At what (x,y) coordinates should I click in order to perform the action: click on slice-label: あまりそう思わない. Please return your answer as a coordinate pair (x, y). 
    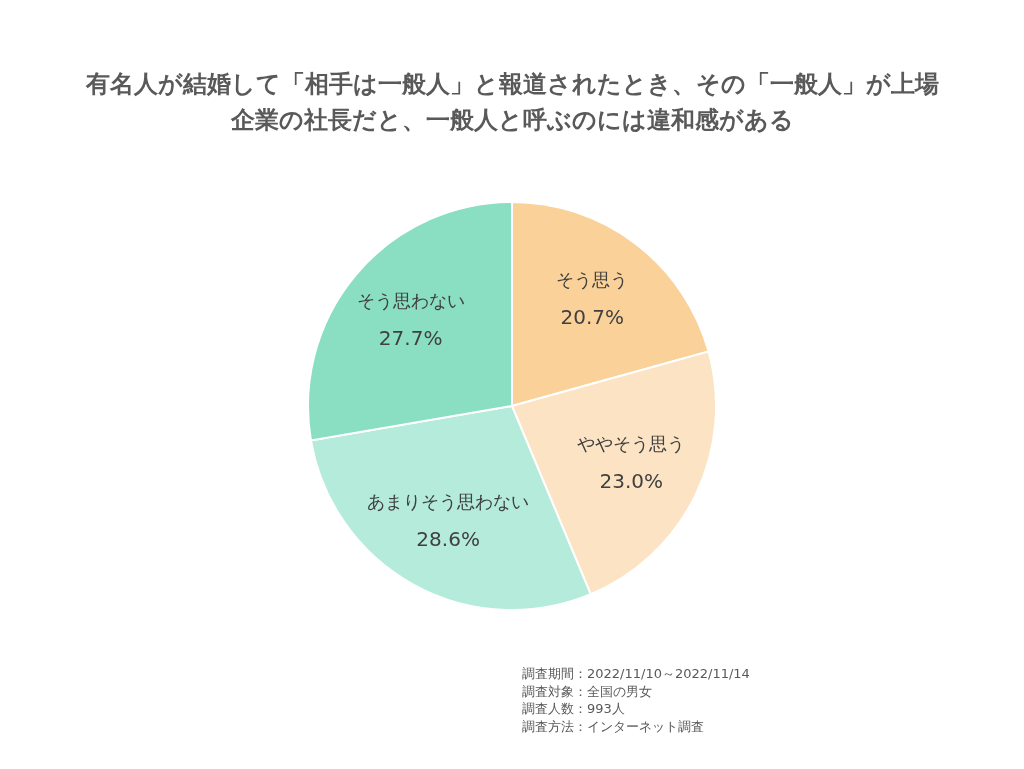
    Looking at the image, I should click on (448, 502).